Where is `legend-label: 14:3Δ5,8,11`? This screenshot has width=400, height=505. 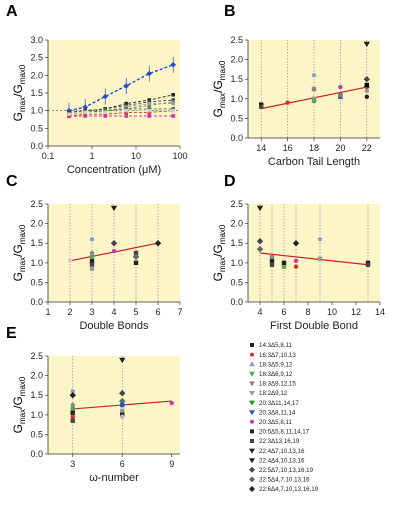 legend-label: 14:3Δ5,8,11 is located at coordinates (275, 345).